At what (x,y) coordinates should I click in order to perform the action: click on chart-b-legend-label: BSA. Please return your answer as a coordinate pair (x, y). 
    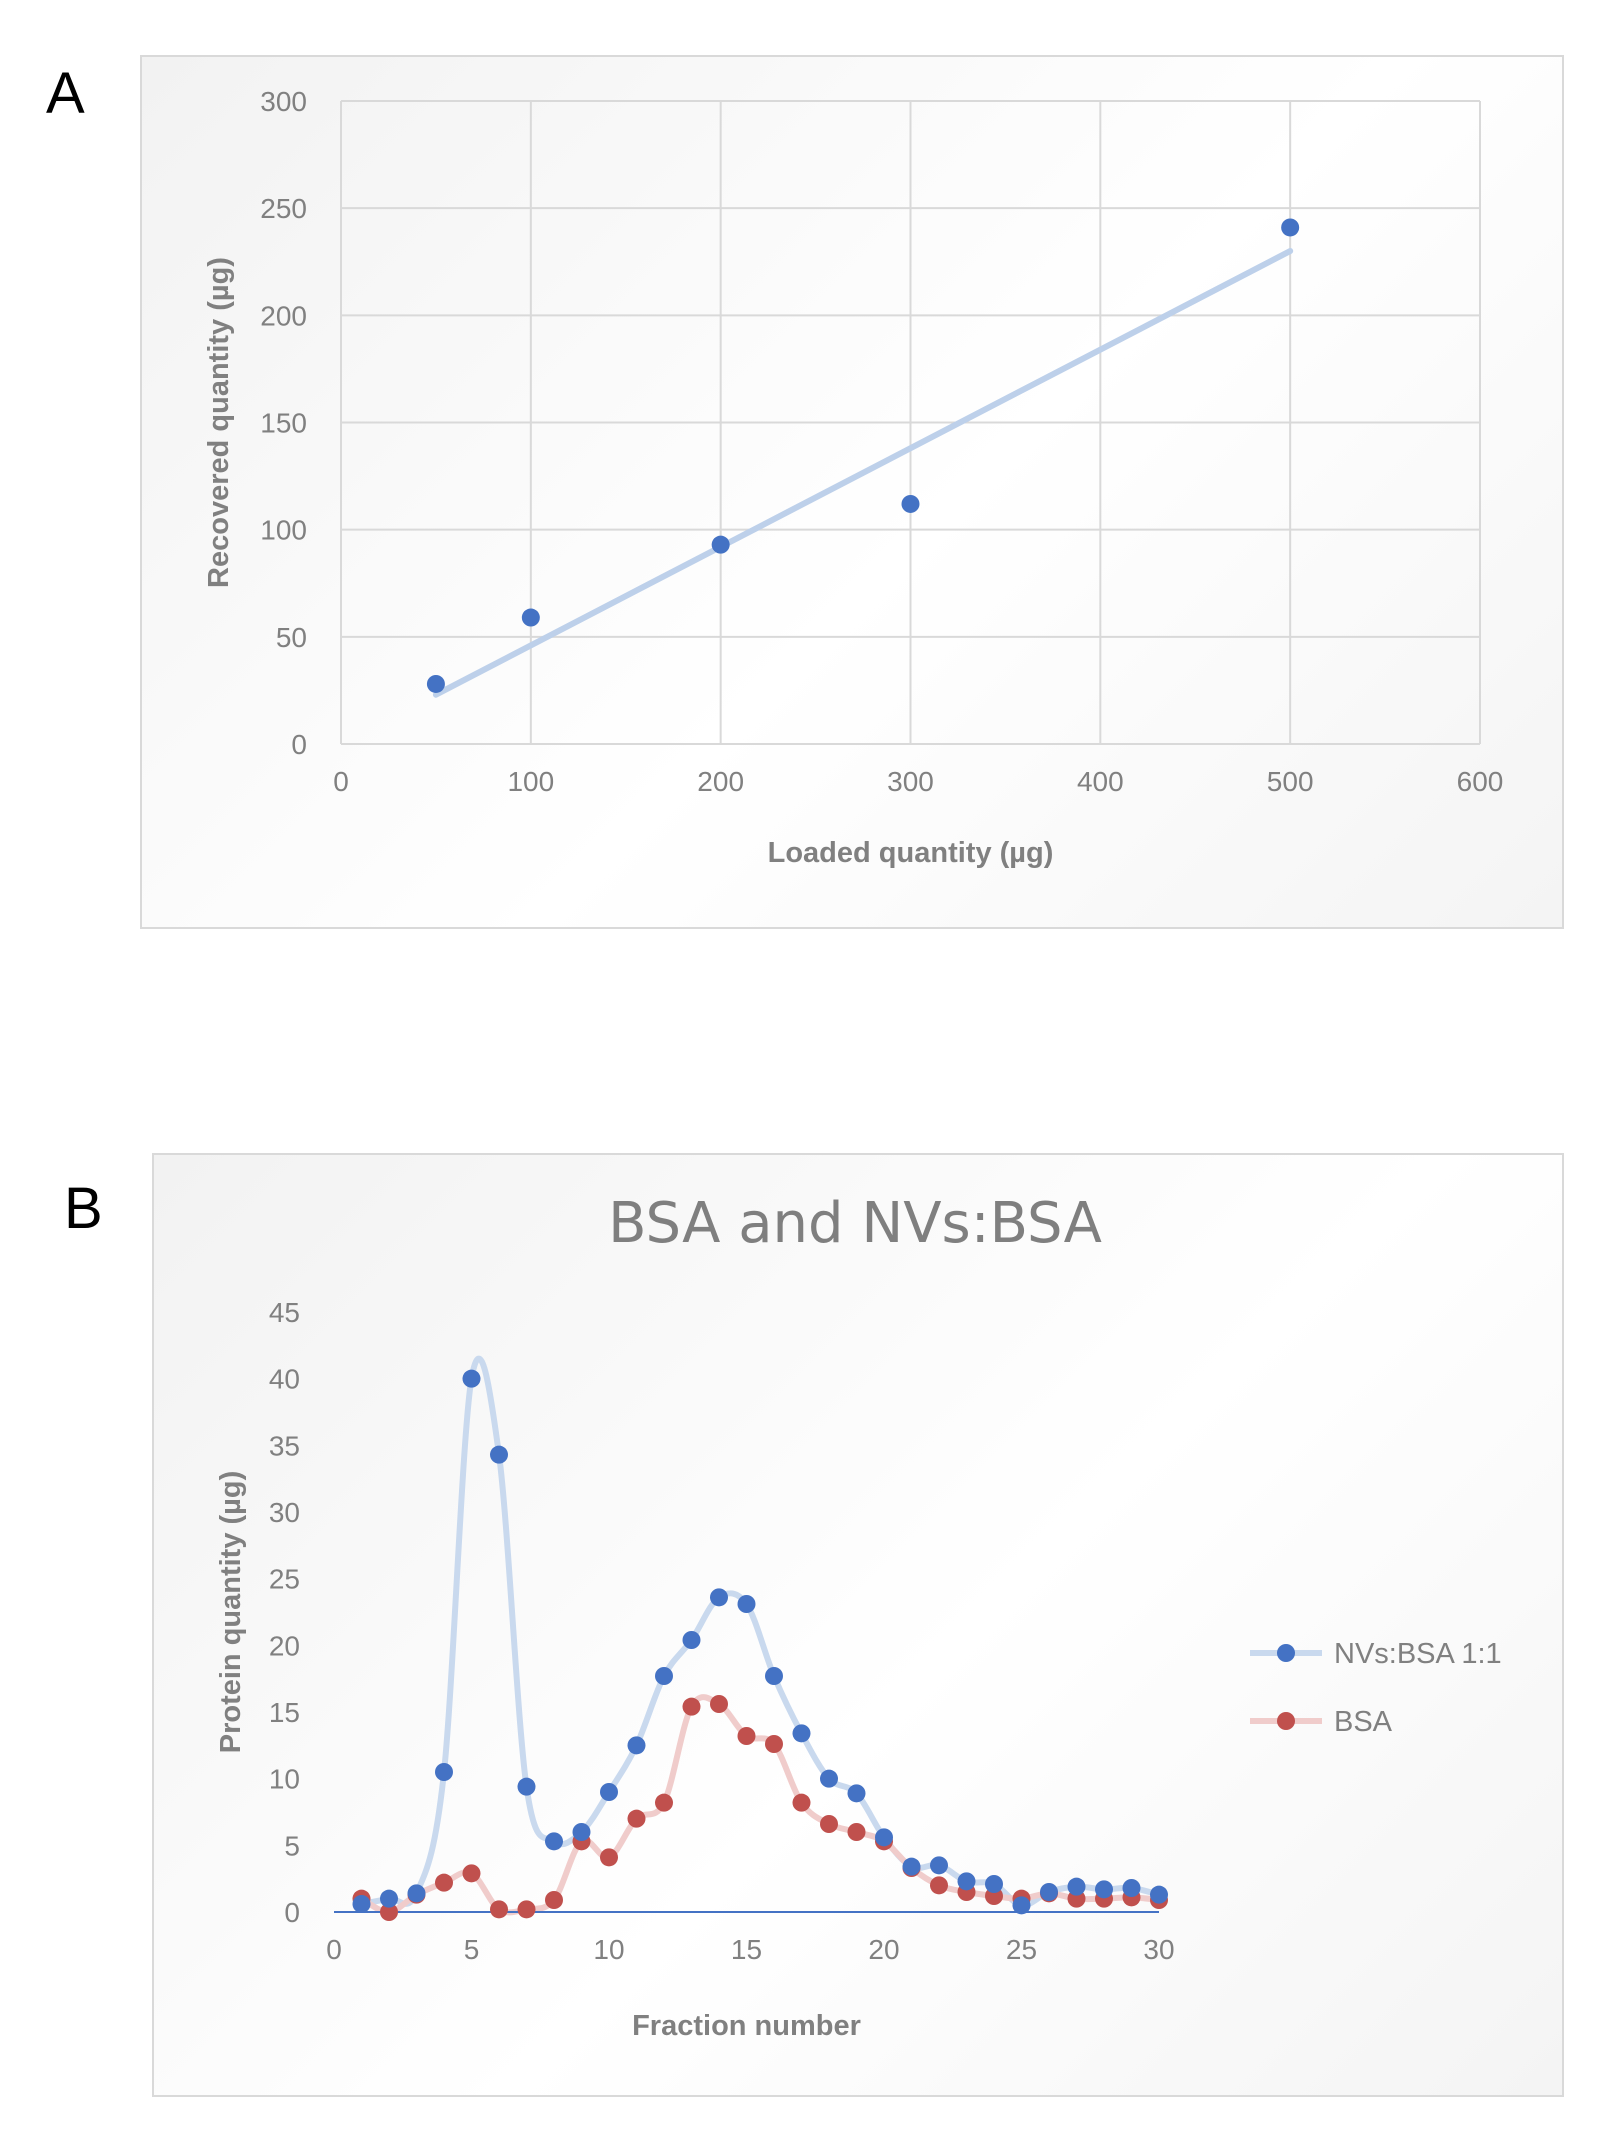
    Looking at the image, I should click on (1363, 1722).